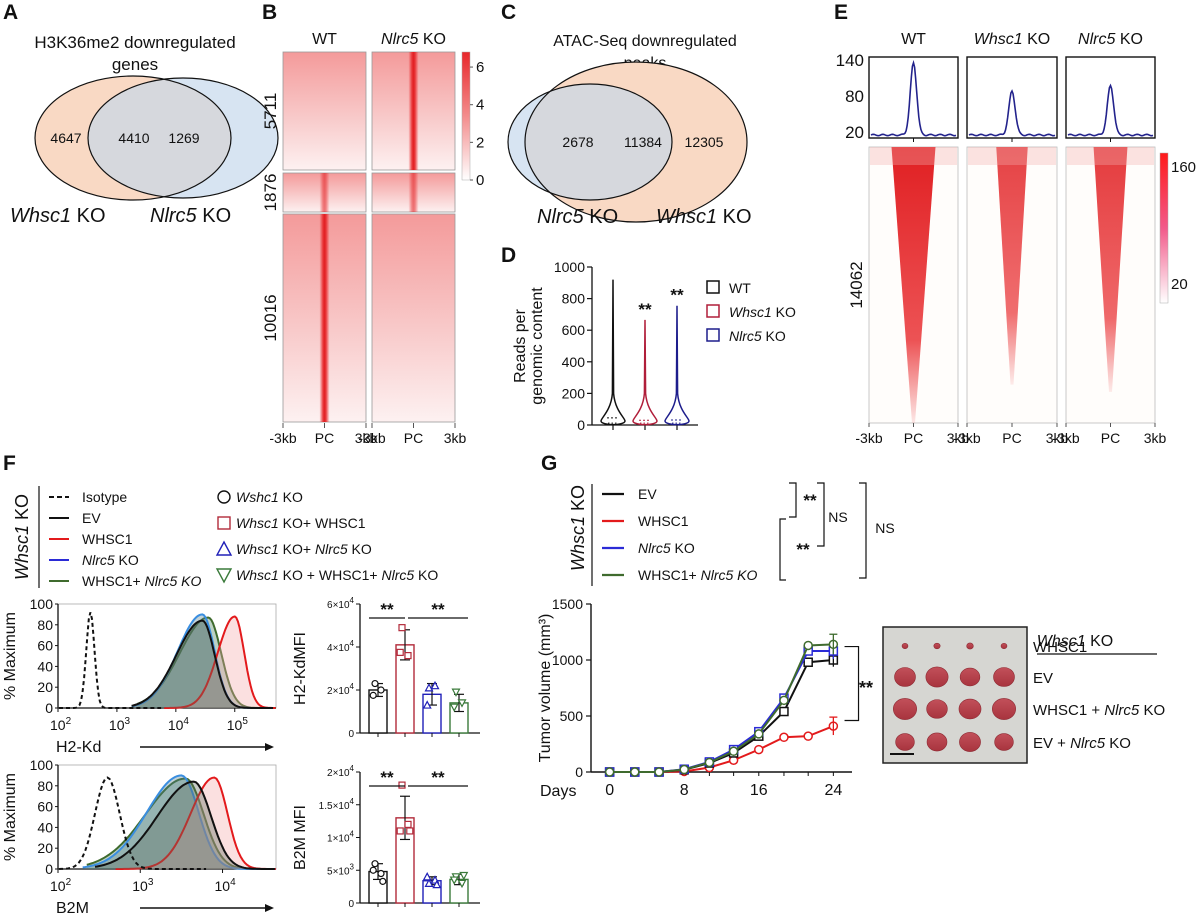  What do you see at coordinates (270, 193) in the screenshot?
I see `row-group-count: 1876` at bounding box center [270, 193].